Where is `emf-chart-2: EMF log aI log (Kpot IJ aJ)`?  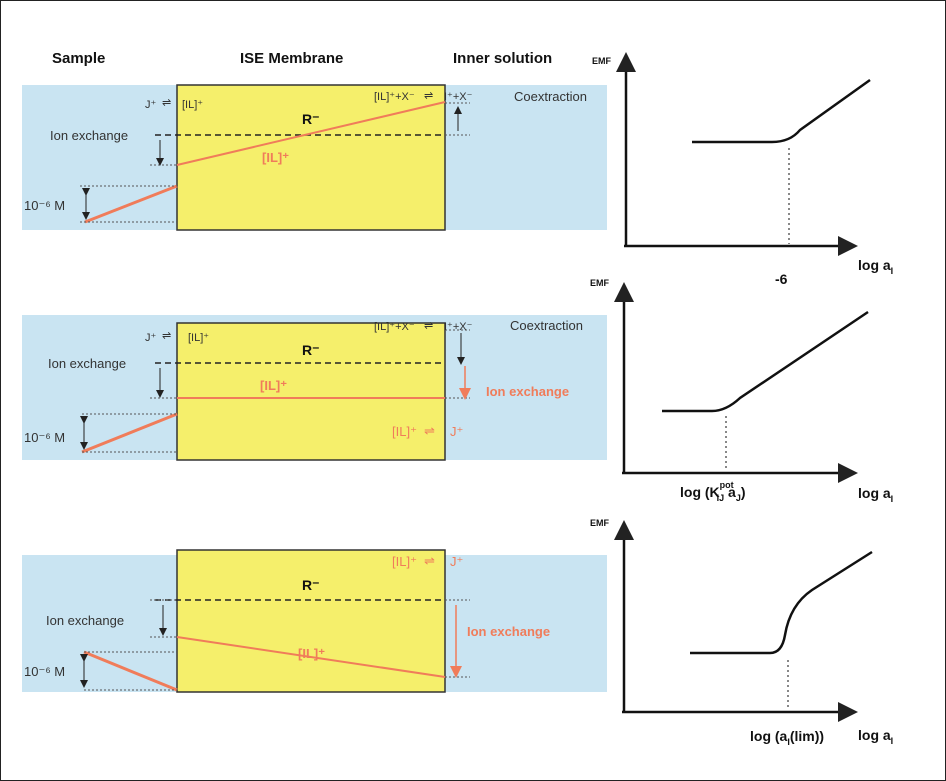
emf-chart-2: EMF log aI log (Kpot IJ aJ) is located at coordinates (741, 391).